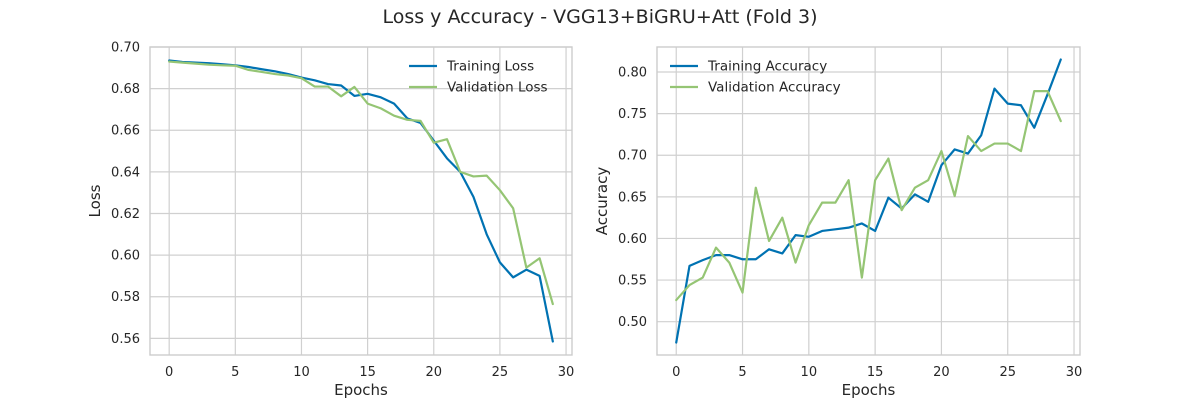  I want to click on y-tick-label: 0.66, so click(125, 131).